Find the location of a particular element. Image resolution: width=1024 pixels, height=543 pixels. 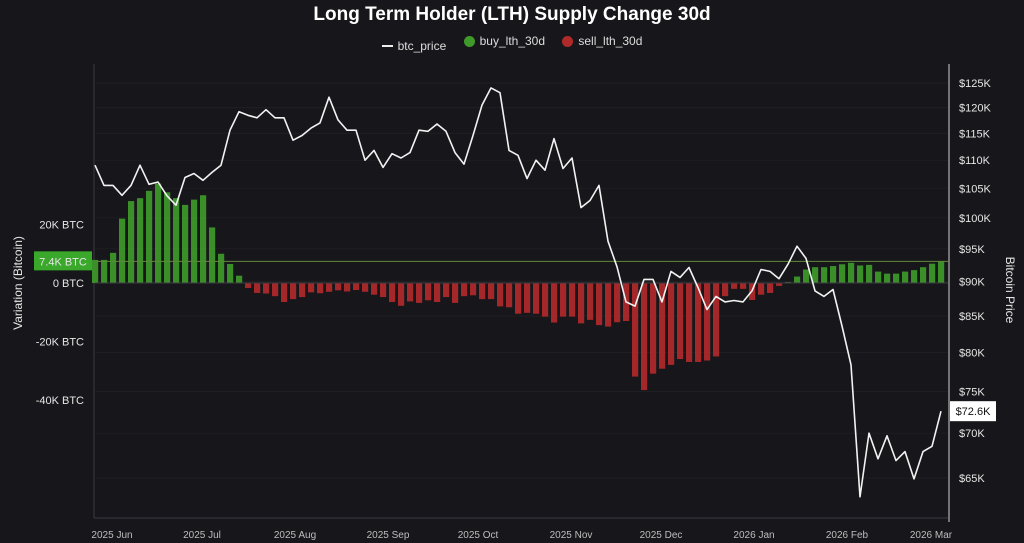

legend-item-buy: buy_lth_30d is located at coordinates (504, 41).